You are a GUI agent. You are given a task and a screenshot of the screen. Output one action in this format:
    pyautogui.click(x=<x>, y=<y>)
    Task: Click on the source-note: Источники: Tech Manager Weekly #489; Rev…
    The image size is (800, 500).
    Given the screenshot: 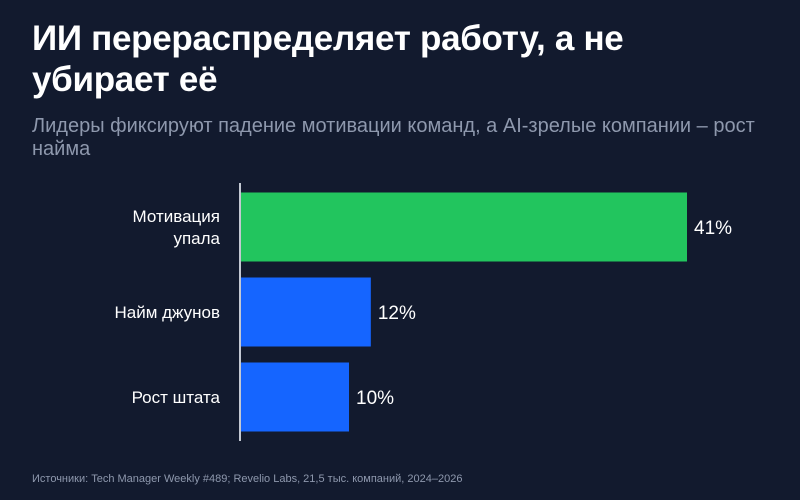 What is the action you would take?
    pyautogui.click(x=247, y=479)
    